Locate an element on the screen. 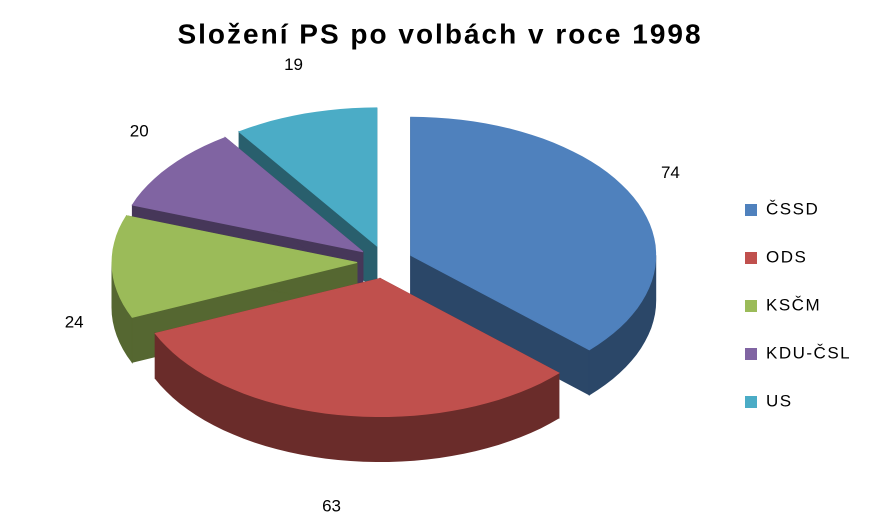 The image size is (880, 522). legend-label: ODS is located at coordinates (786, 256).